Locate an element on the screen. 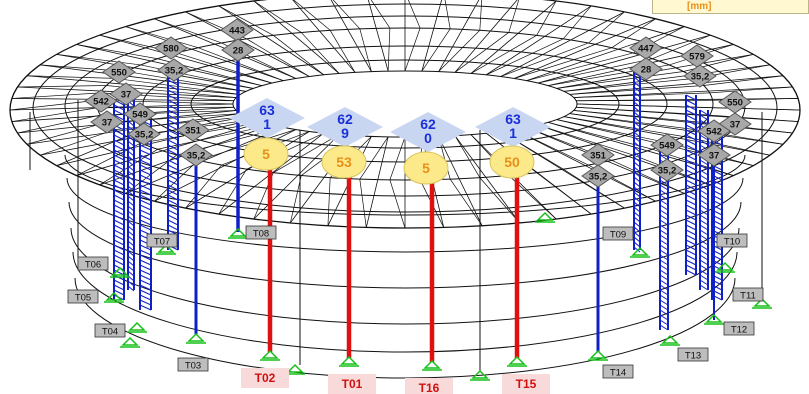 The height and width of the screenshot is (394, 809). tower-label: T02 is located at coordinates (265, 378).